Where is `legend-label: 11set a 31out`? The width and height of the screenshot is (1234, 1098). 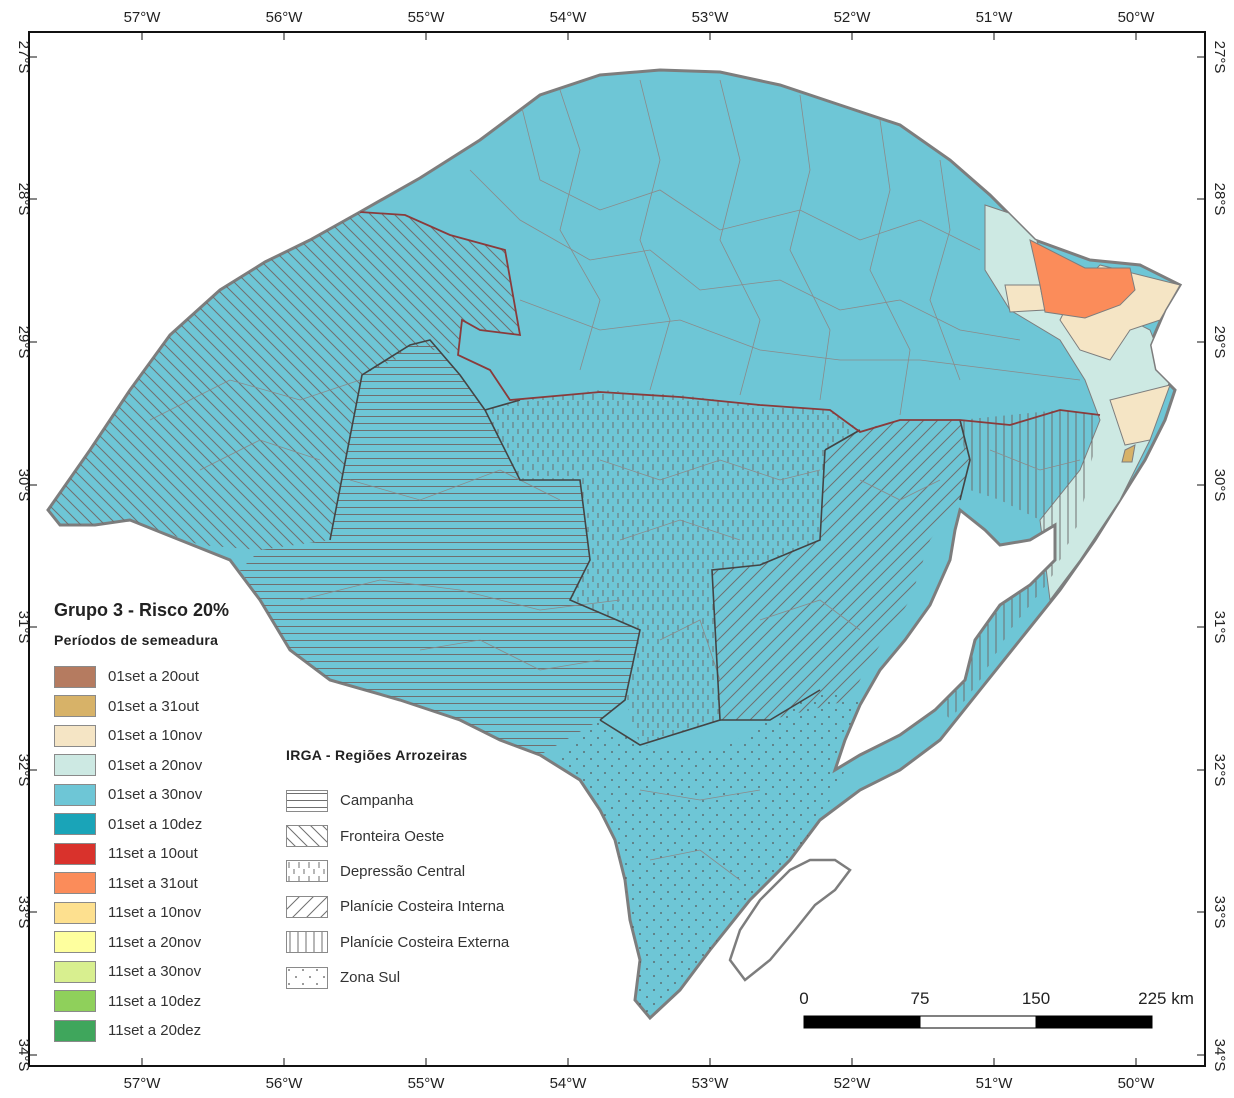 legend-label: 11set a 31out is located at coordinates (153, 883).